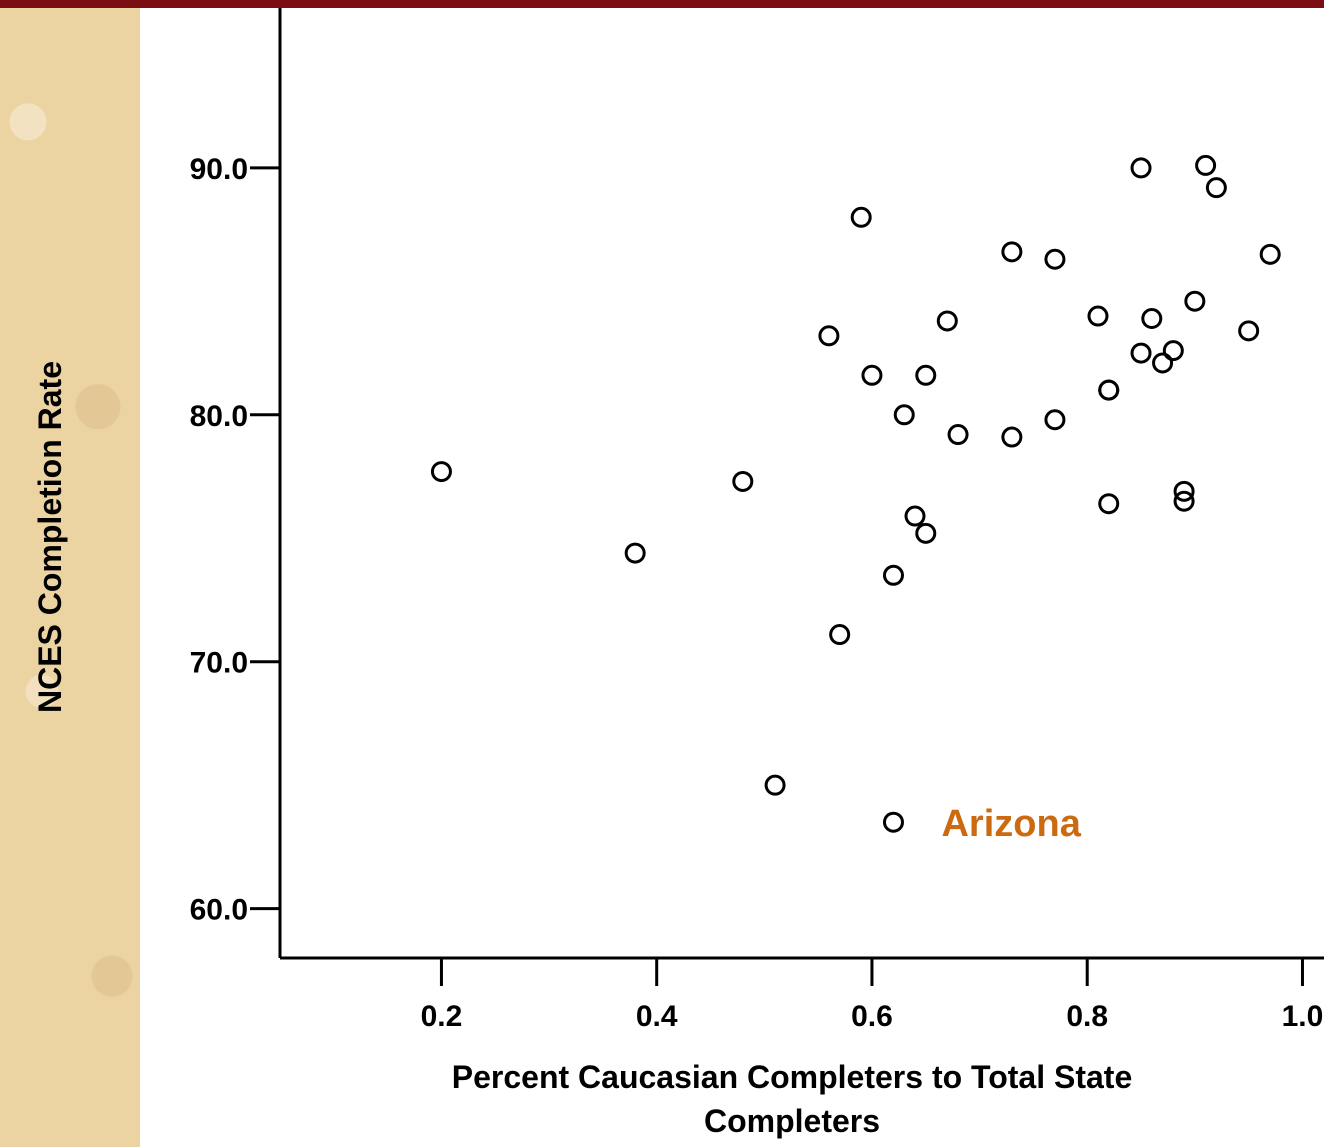 Image resolution: width=1324 pixels, height=1147 pixels. Describe the element at coordinates (1303, 1016) in the screenshot. I see `x-tick-label: 1.0` at that location.